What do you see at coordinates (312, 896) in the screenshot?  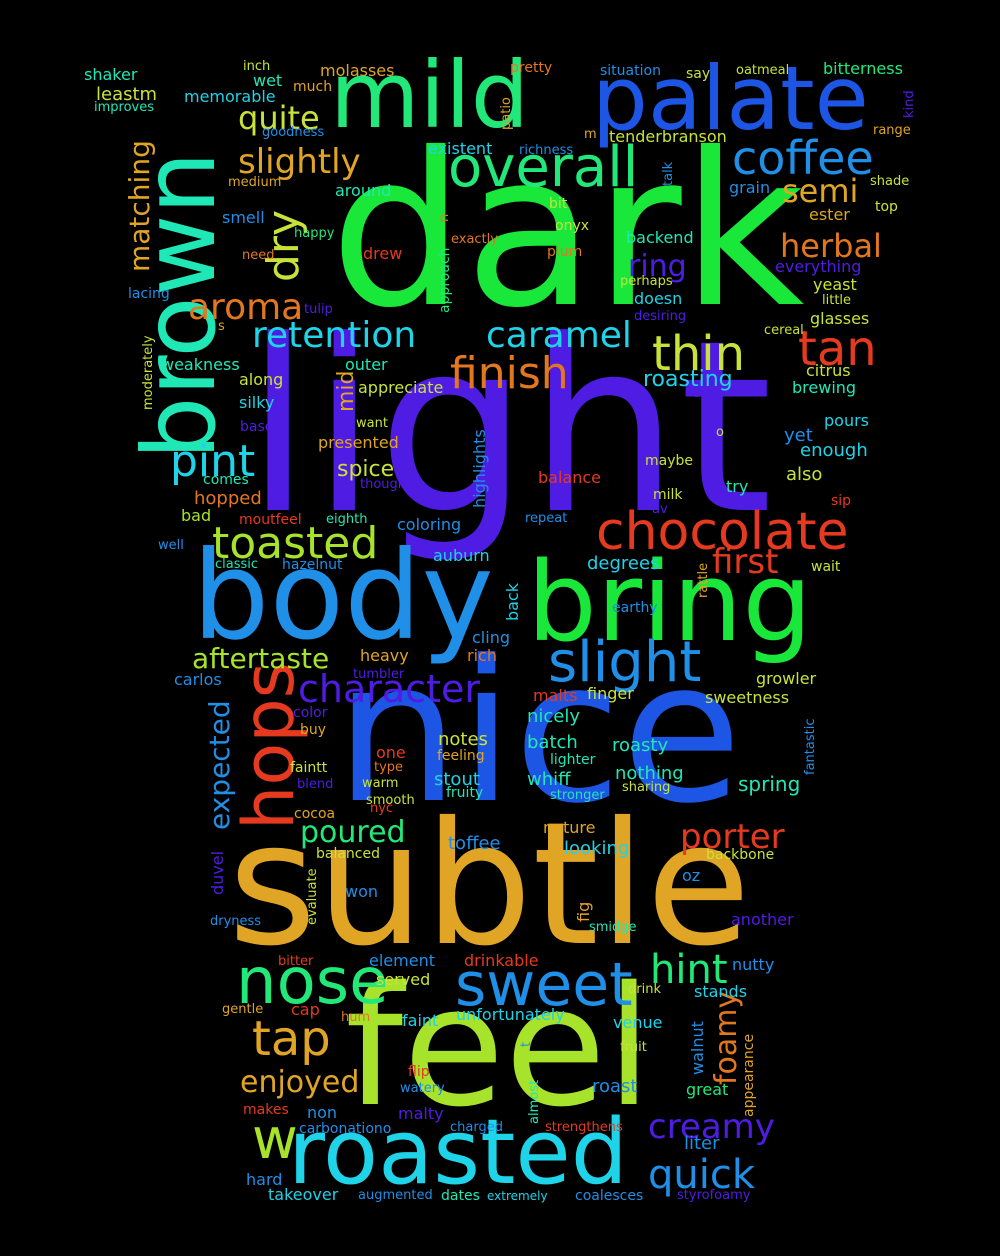 I see `word-evaluate: evaluate` at bounding box center [312, 896].